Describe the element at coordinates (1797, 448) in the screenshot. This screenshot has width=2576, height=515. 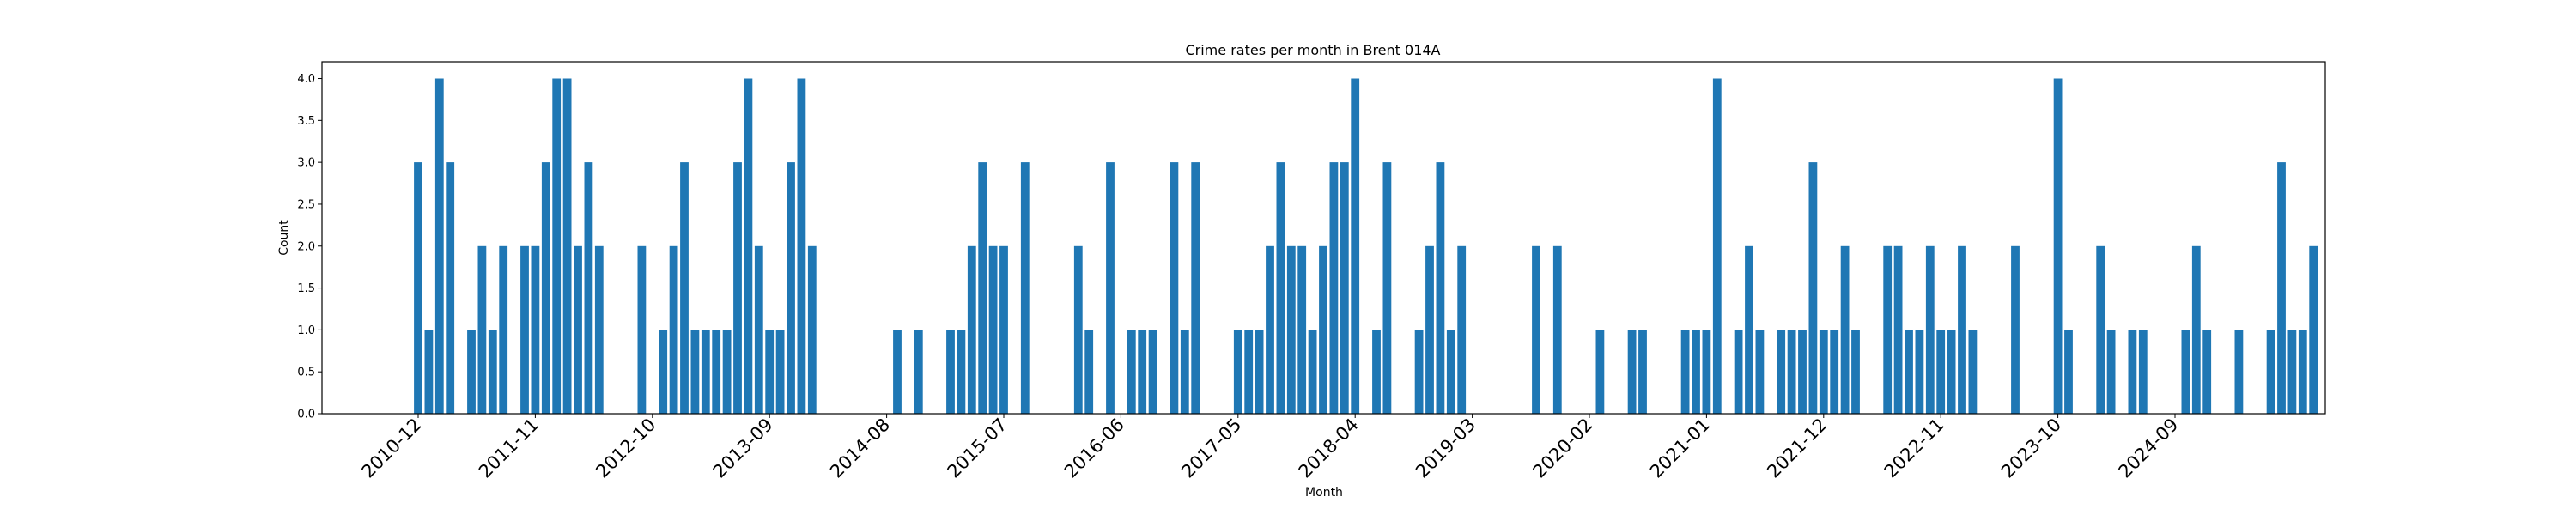
I see `x-tick-label: 2021-12` at that location.